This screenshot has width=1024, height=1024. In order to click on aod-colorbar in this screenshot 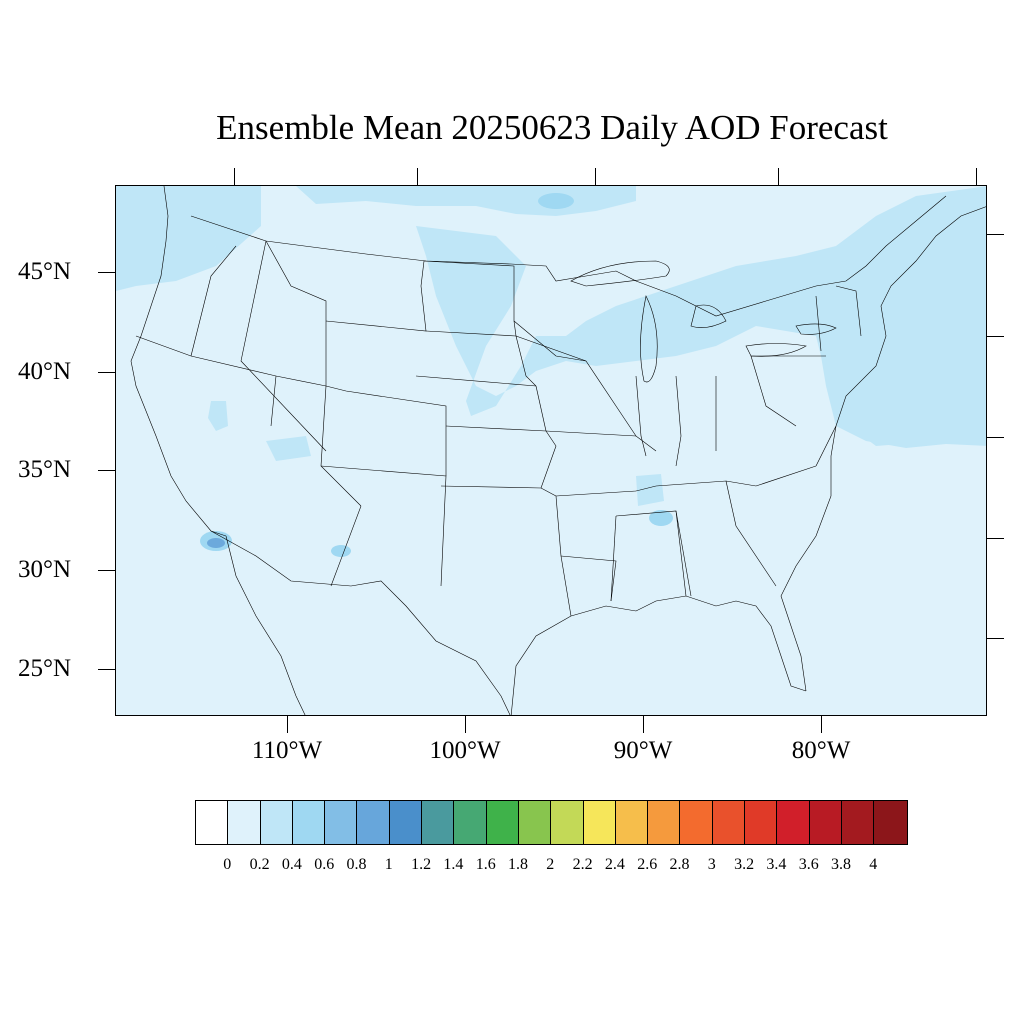, I will do `click(551, 822)`.